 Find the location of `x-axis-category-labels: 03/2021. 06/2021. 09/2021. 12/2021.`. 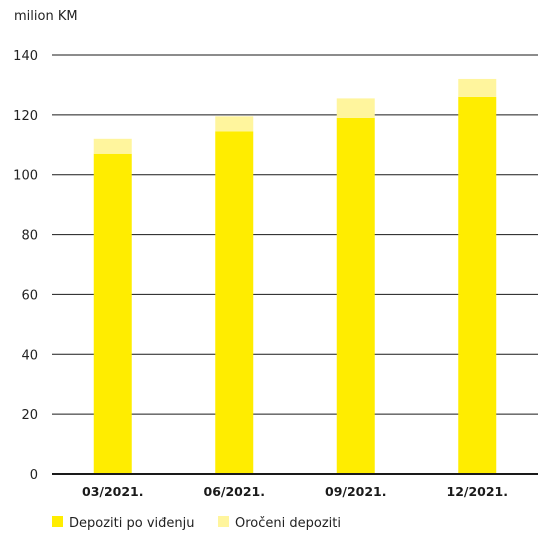

x-axis-category-labels: 03/2021. 06/2021. 09/2021. 12/2021. is located at coordinates (295, 491).